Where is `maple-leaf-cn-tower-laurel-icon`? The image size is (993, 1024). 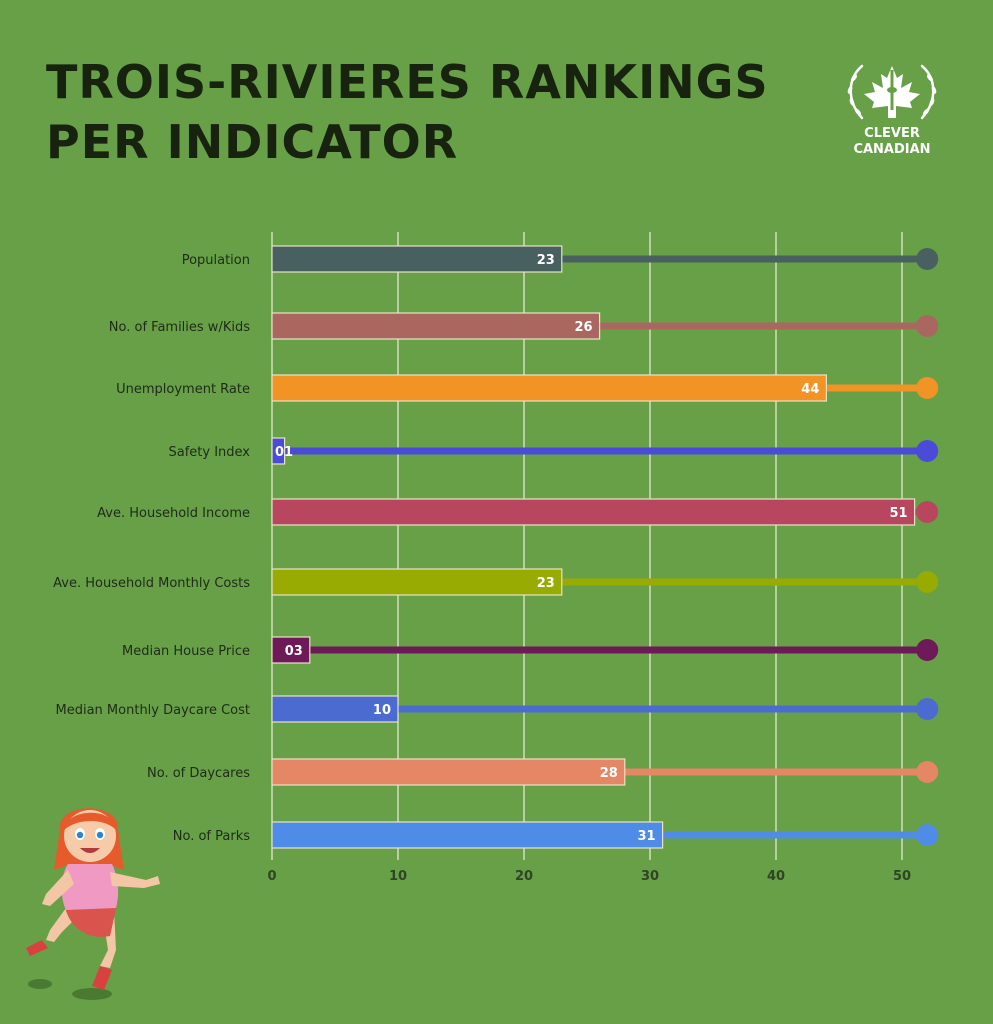
maple-leaf-cn-tower-laurel-icon is located at coordinates (892, 92).